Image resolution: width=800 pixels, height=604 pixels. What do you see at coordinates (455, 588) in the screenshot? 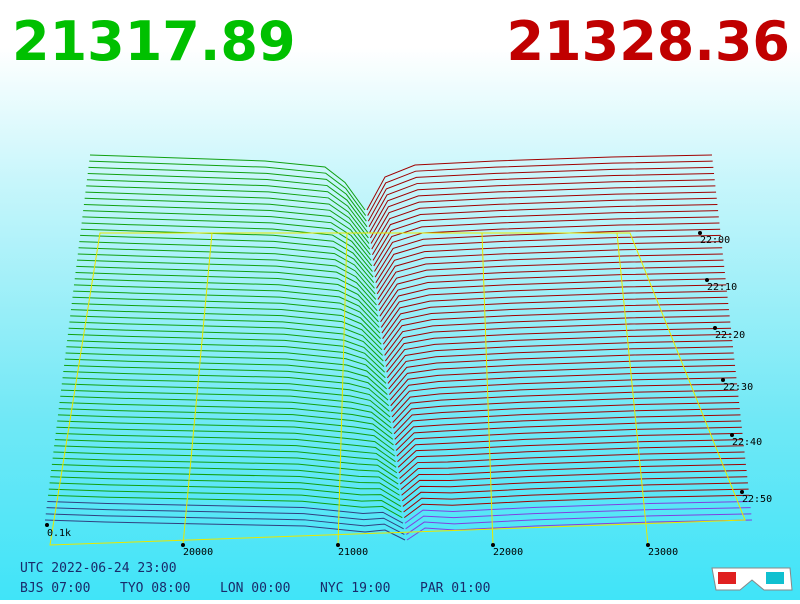
I see `zone-time: PAR 01:00` at bounding box center [455, 588].